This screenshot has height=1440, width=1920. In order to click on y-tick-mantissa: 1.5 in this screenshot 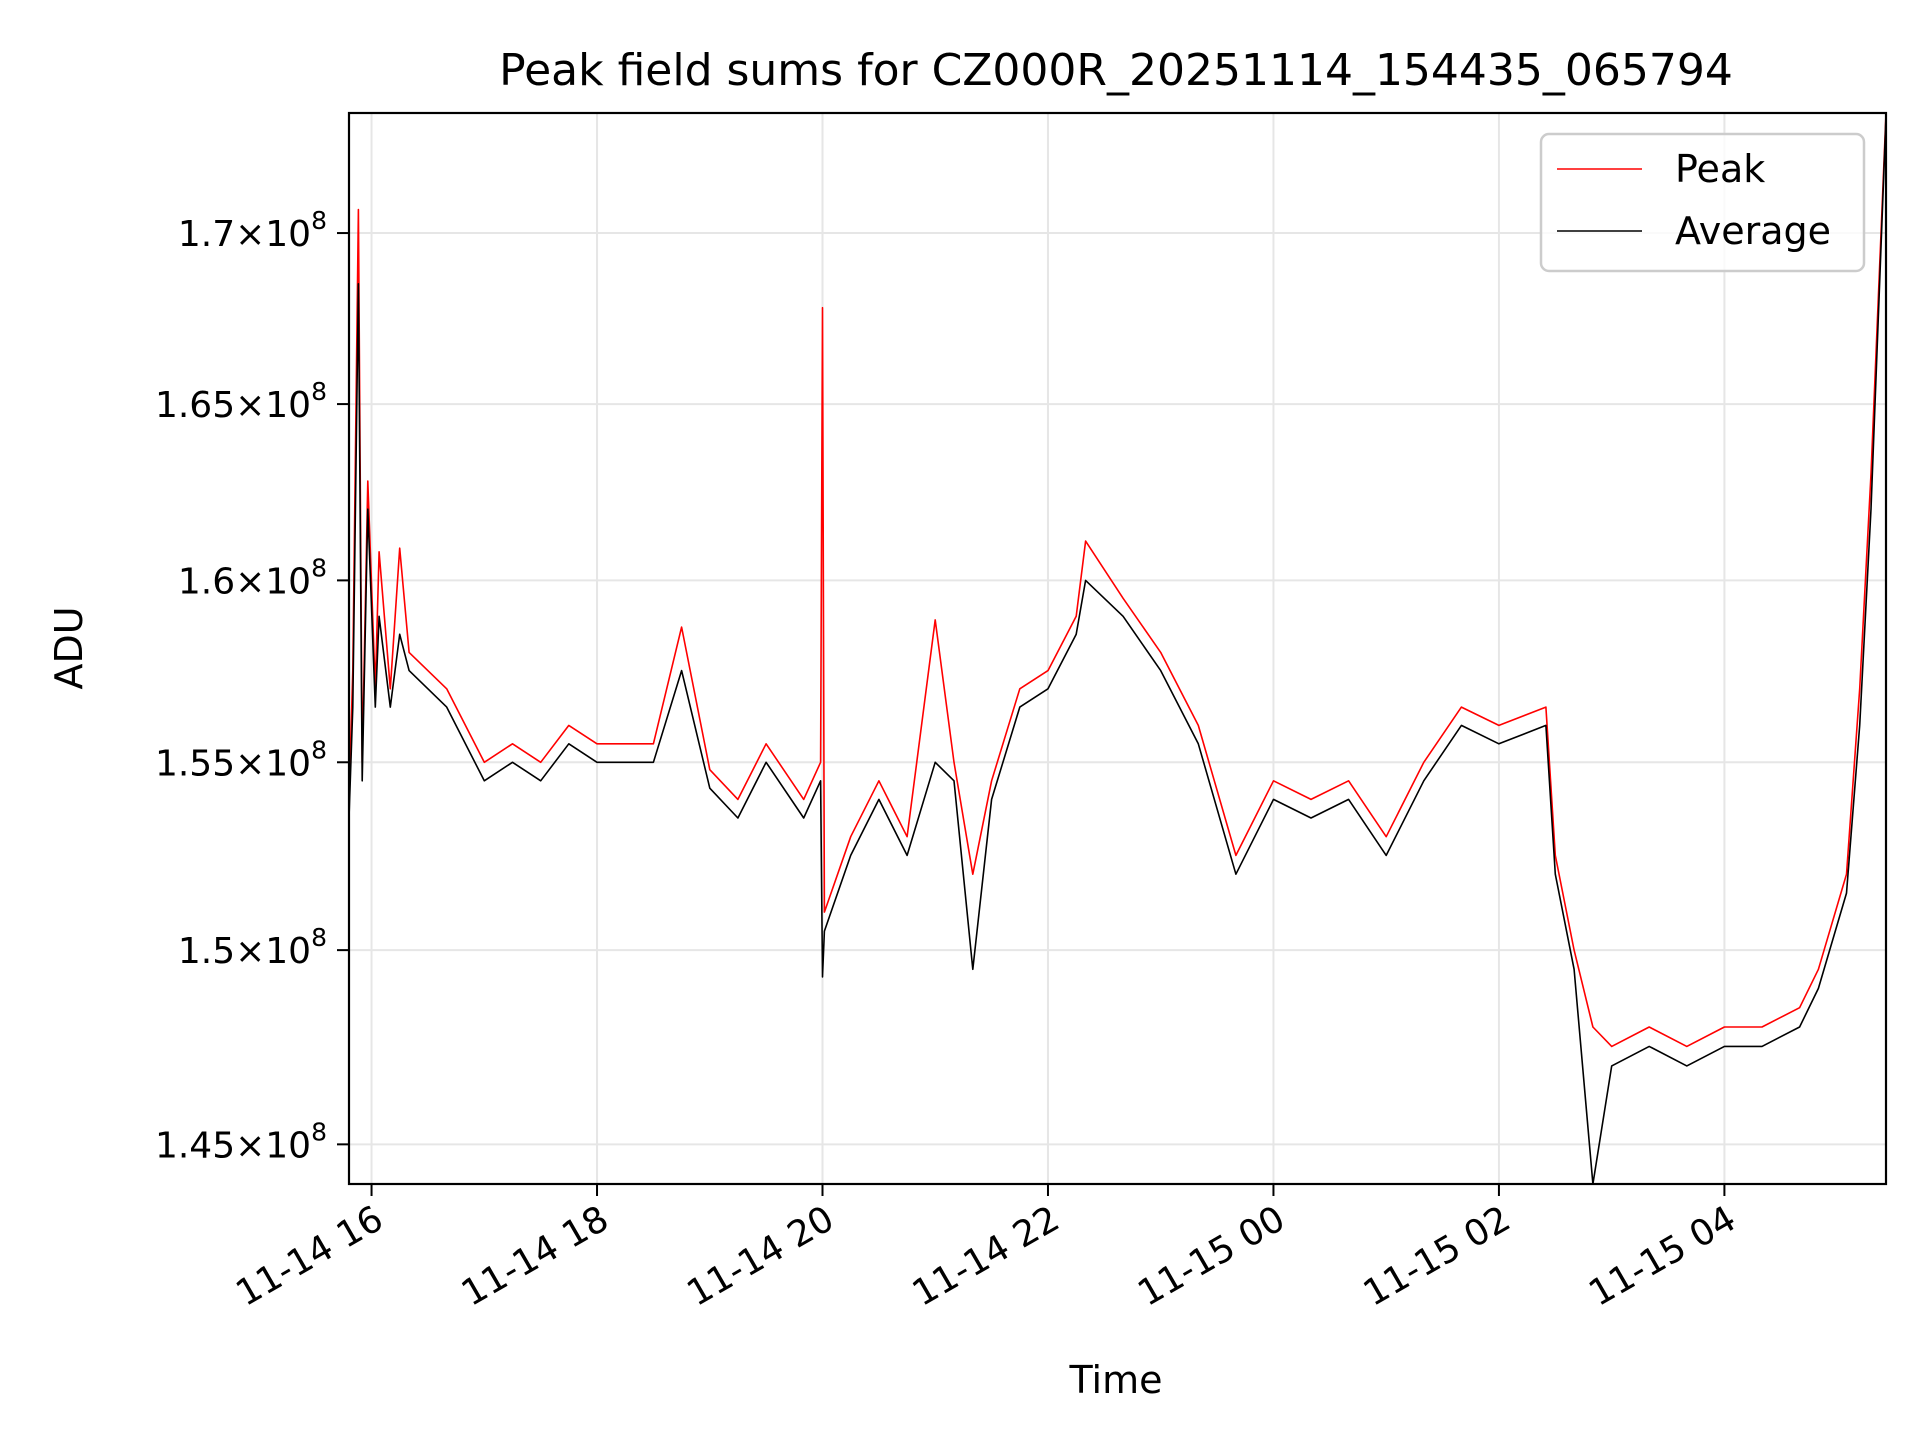, I will do `click(206, 951)`.